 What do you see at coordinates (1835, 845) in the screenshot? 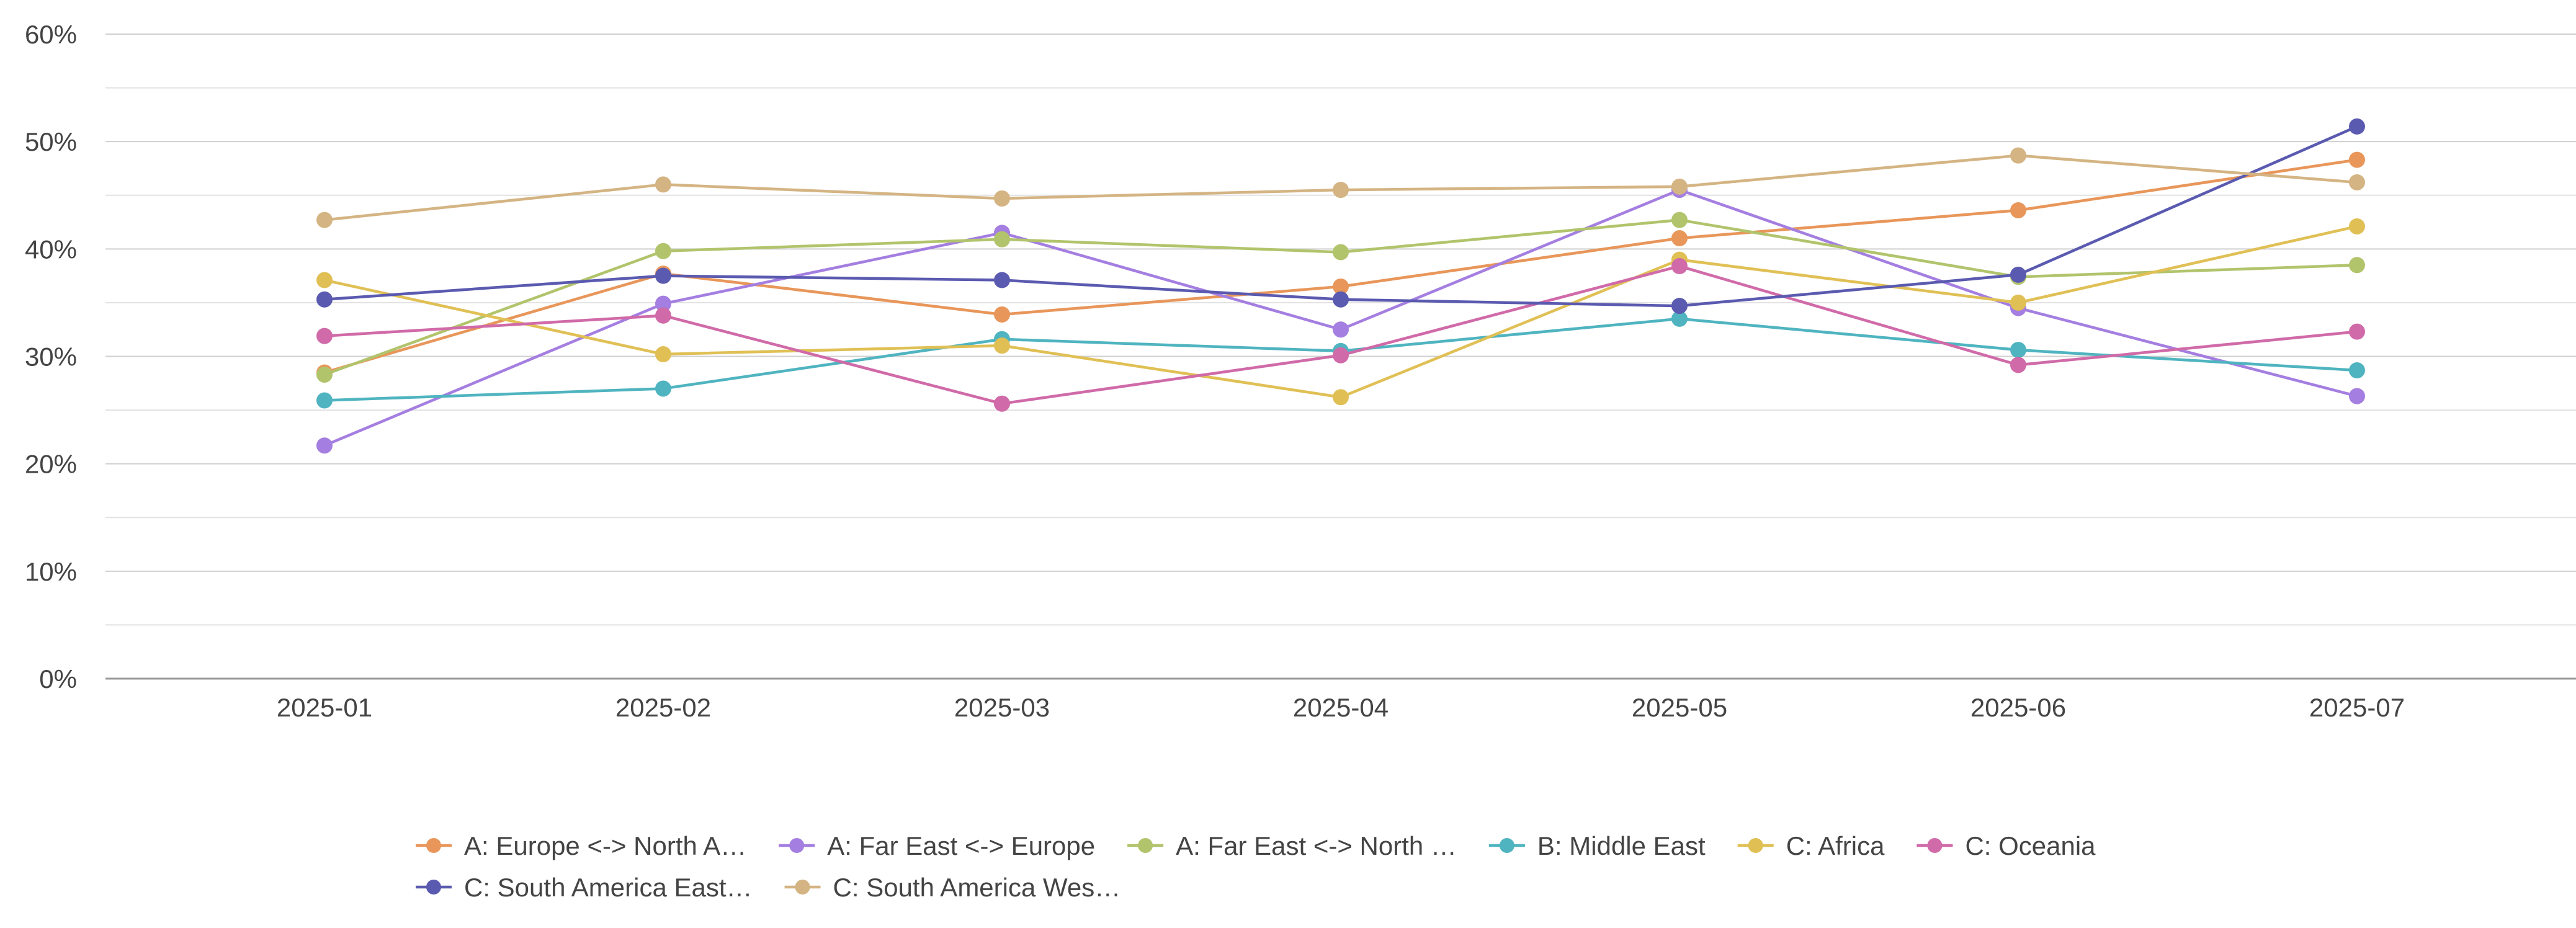
I see `legend-label: C: Africa` at bounding box center [1835, 845].